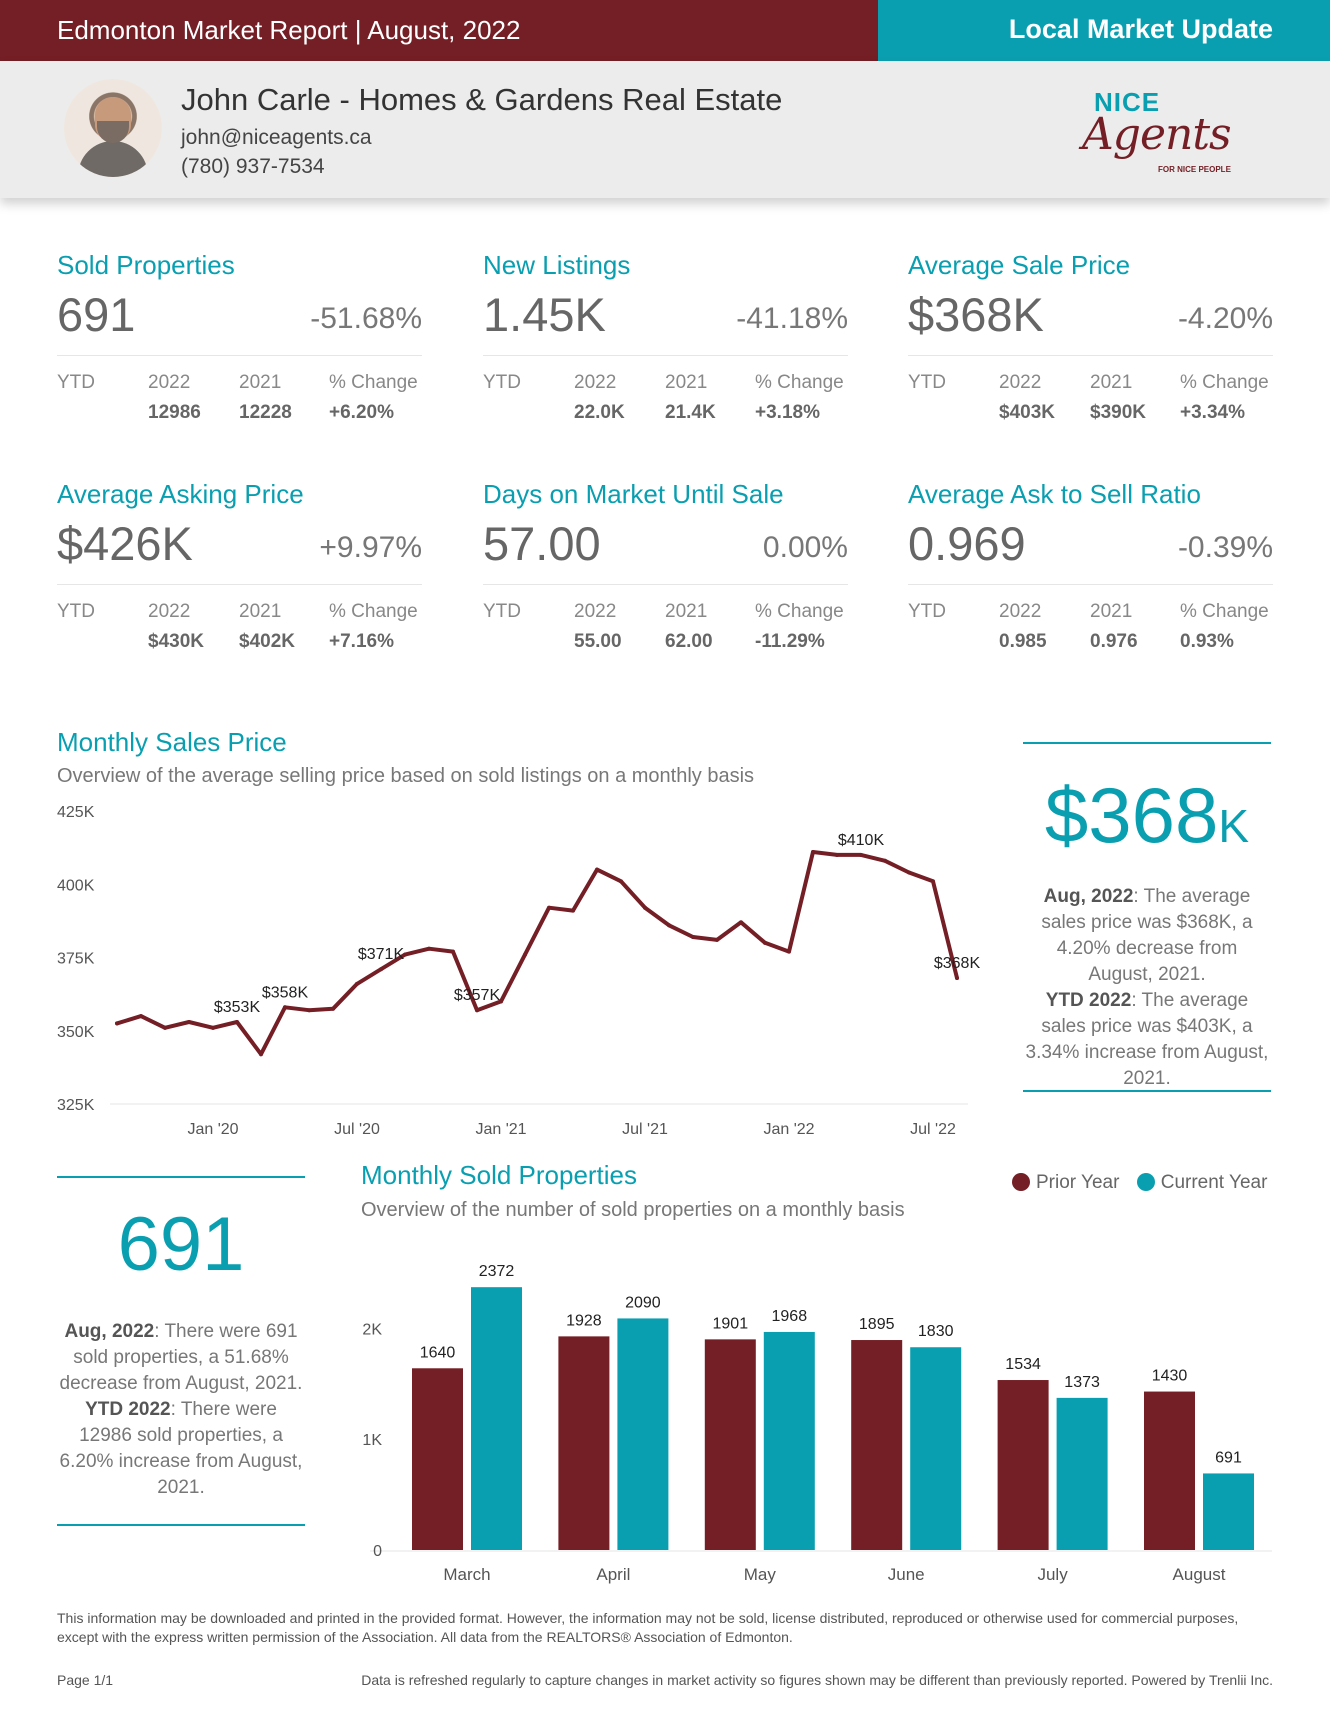  What do you see at coordinates (1104, 30) in the screenshot?
I see `local-market-update-label: Local Market Update` at bounding box center [1104, 30].